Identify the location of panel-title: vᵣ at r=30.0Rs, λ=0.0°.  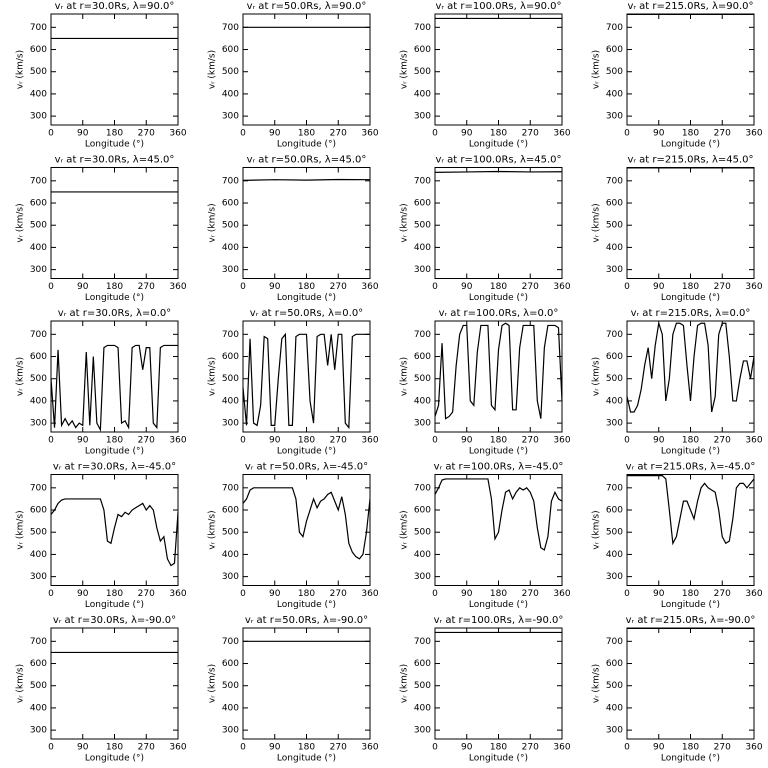
(114, 313).